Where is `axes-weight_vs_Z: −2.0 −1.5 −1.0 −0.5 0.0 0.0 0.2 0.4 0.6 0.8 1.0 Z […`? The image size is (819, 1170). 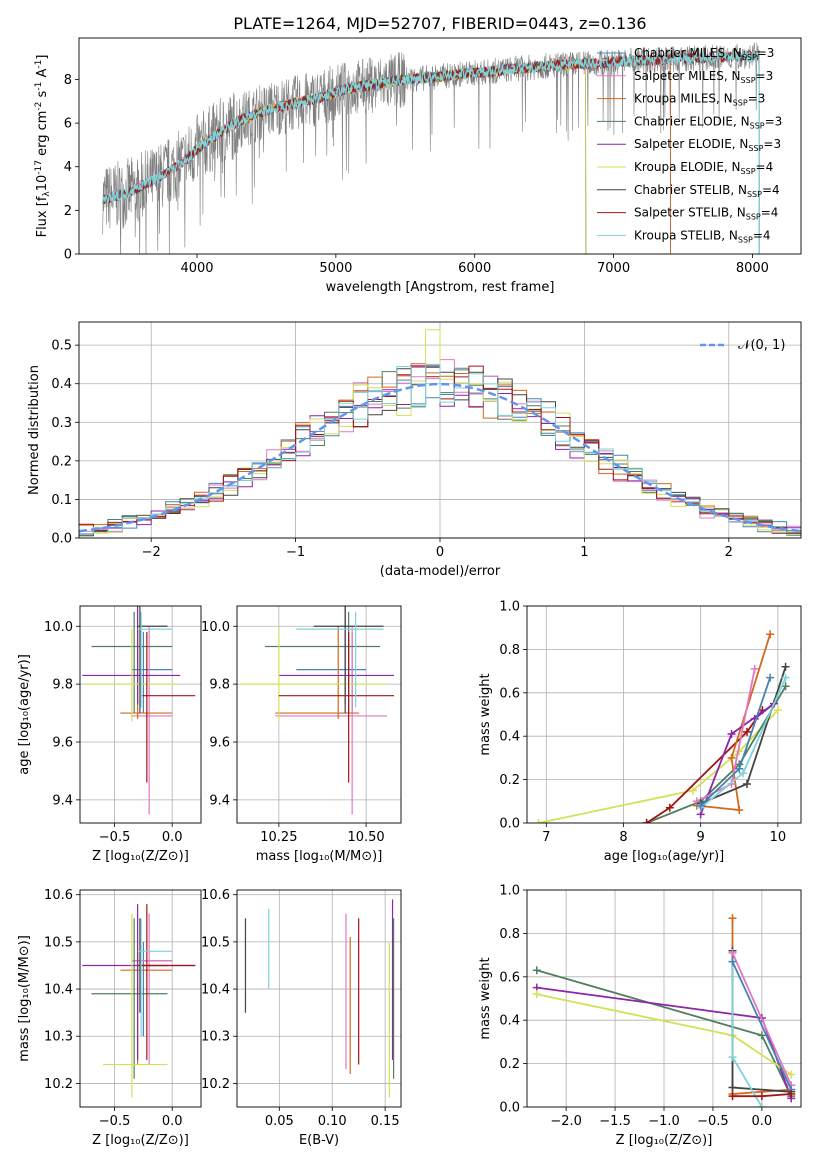
axes-weight_vs_Z: −2.0 −1.5 −1.0 −0.5 0.0 0.0 0.2 0.4 0.6 0.8 1.0 Z [… is located at coordinates (640, 1016).